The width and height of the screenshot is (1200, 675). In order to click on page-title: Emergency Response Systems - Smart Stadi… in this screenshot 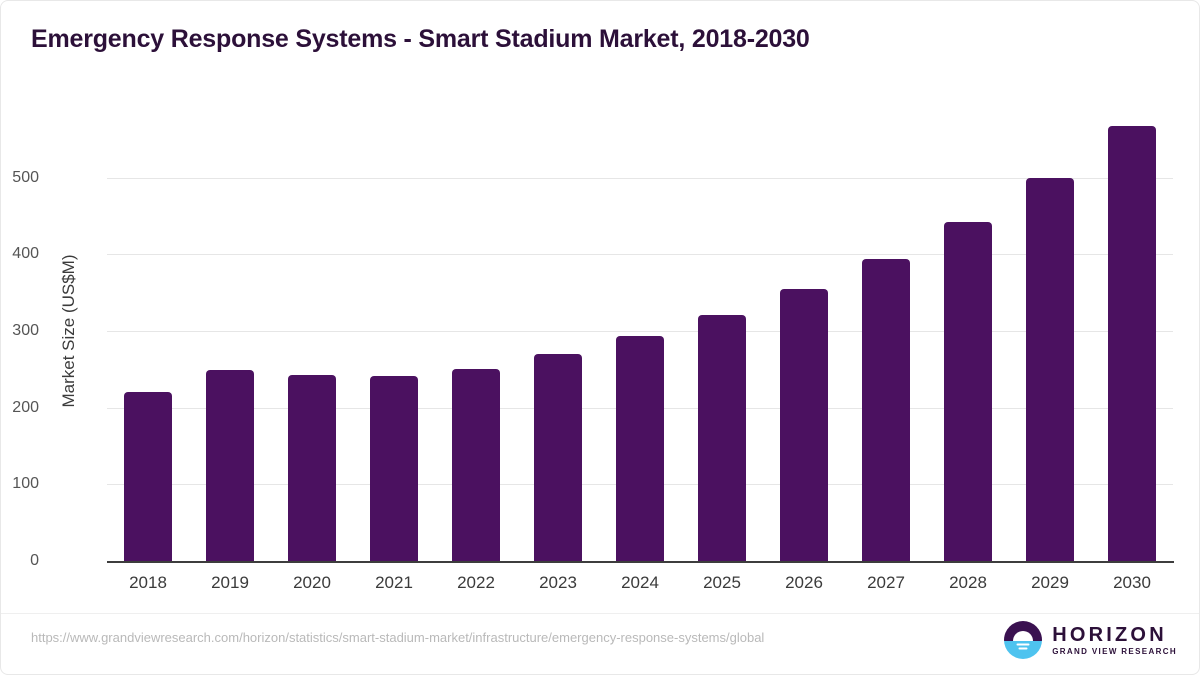, I will do `click(420, 39)`.